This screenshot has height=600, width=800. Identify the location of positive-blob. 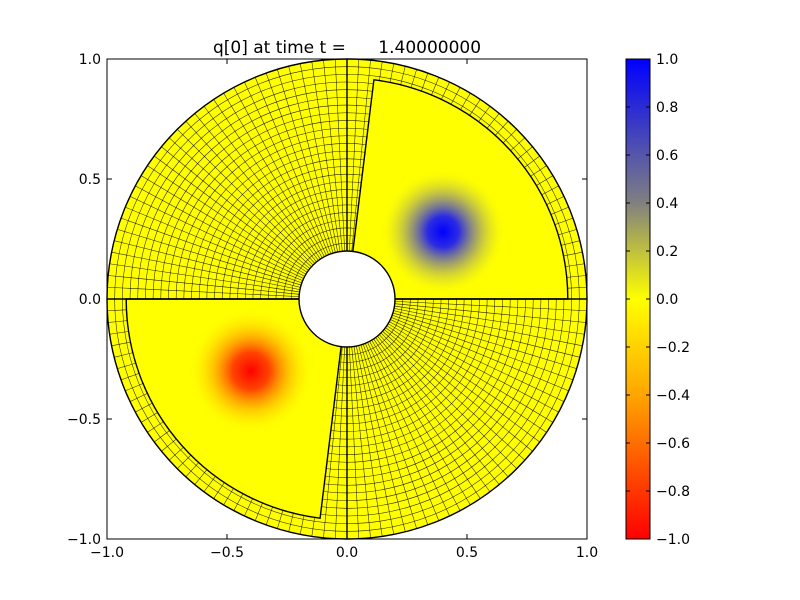
(443, 232).